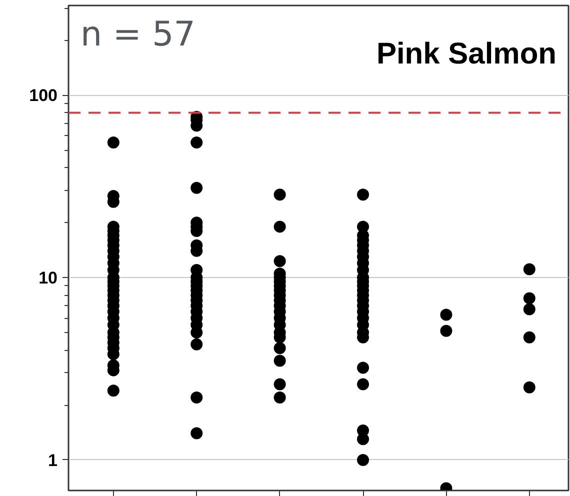 Image resolution: width=570 pixels, height=496 pixels. What do you see at coordinates (53, 460) in the screenshot?
I see `y-tick-label: 1` at bounding box center [53, 460].